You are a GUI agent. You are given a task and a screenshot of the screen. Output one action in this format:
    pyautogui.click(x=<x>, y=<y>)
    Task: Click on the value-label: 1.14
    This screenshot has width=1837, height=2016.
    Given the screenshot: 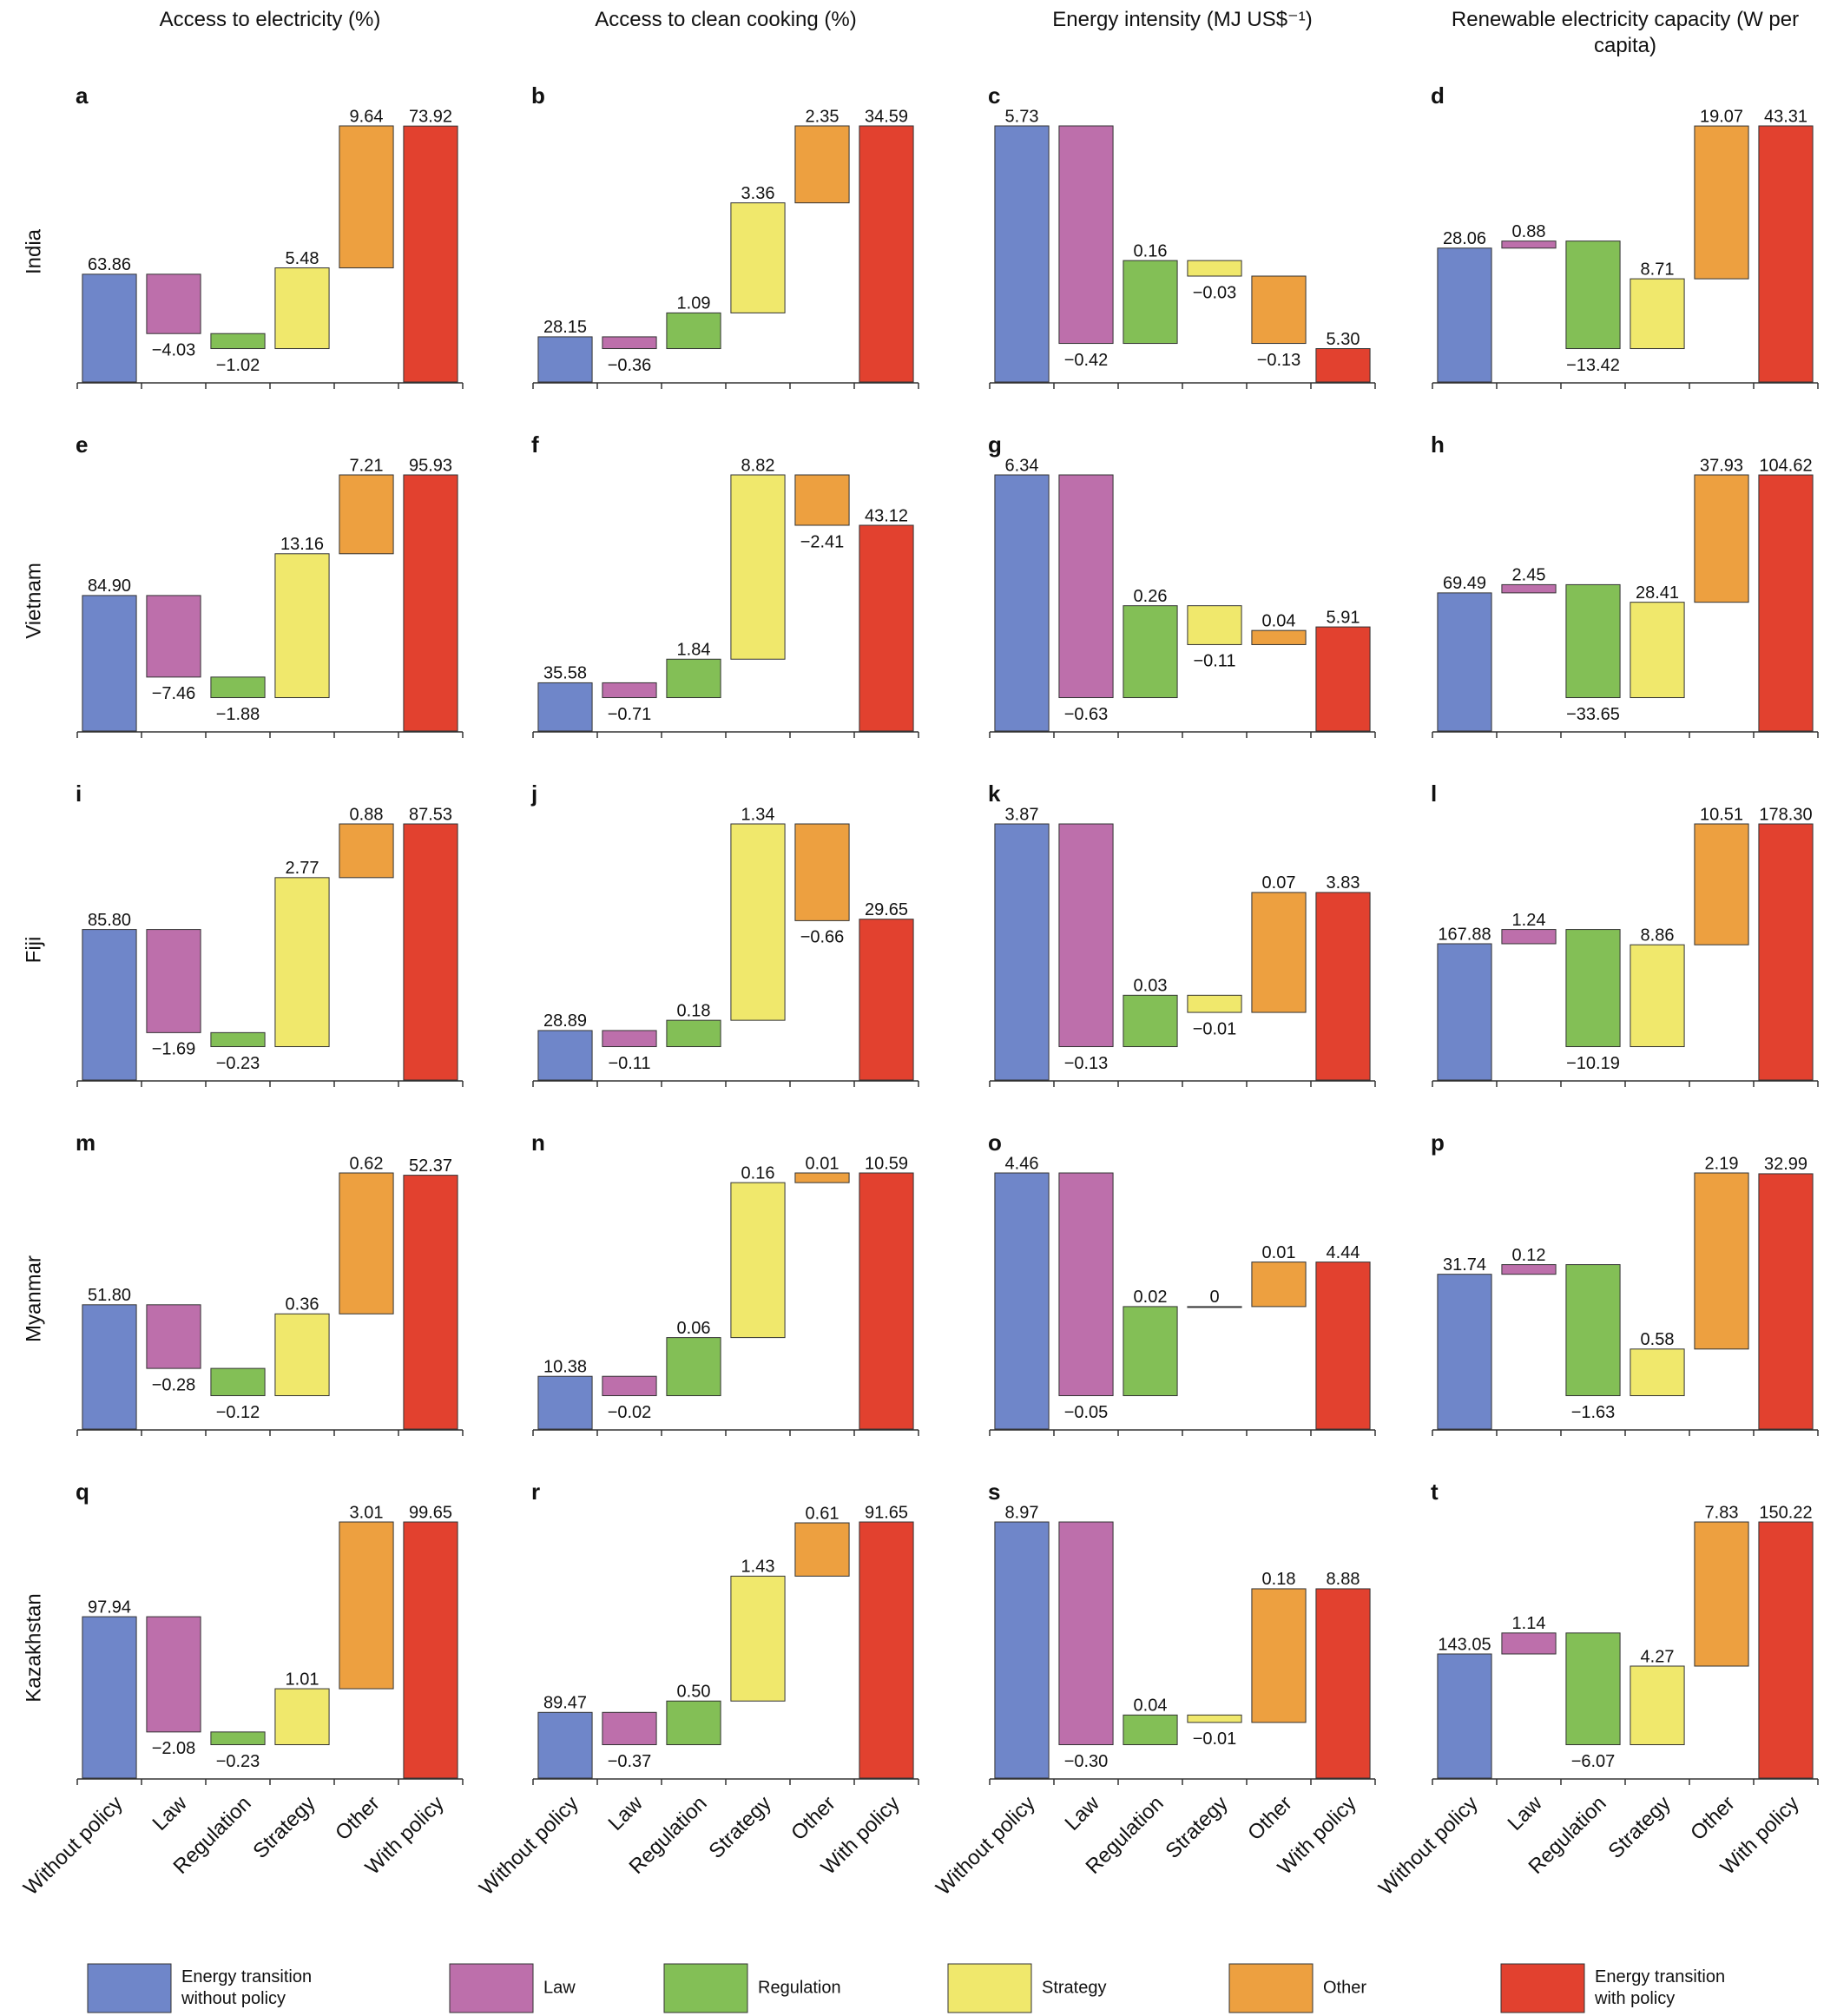 What is the action you would take?
    pyautogui.click(x=1529, y=1623)
    